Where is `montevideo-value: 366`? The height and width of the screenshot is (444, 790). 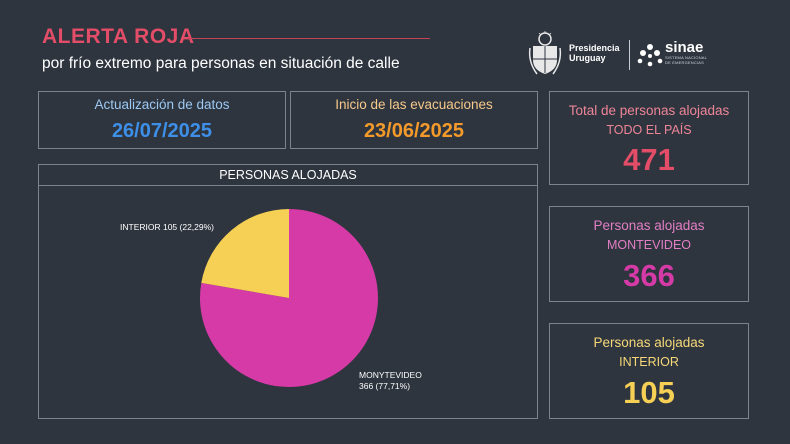 montevideo-value: 366 is located at coordinates (649, 275).